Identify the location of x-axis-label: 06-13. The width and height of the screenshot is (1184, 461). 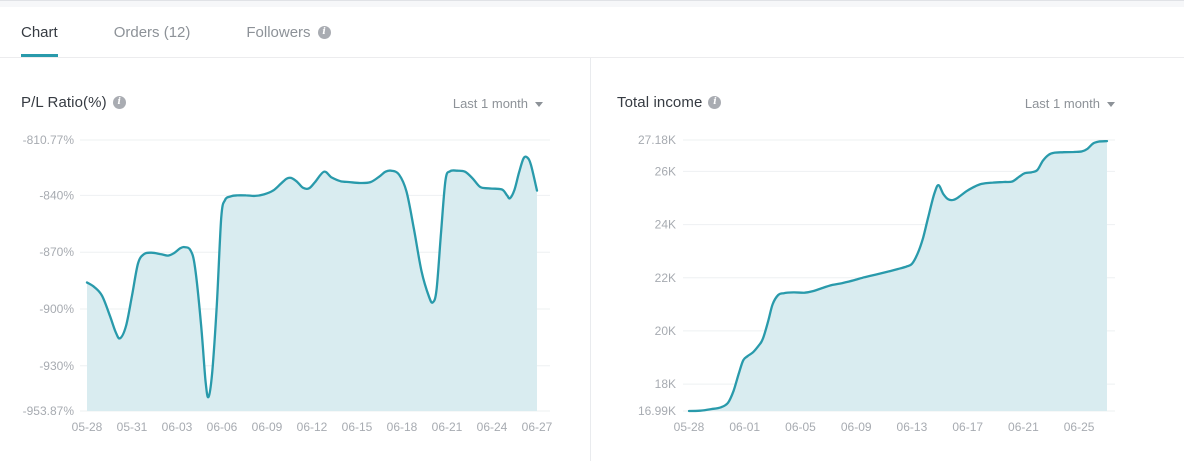
(912, 427).